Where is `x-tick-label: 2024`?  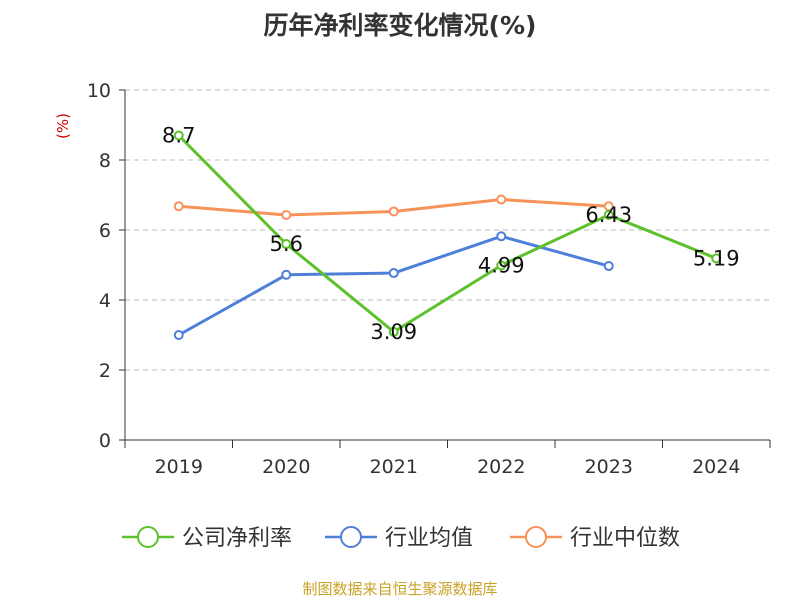 x-tick-label: 2024 is located at coordinates (716, 467).